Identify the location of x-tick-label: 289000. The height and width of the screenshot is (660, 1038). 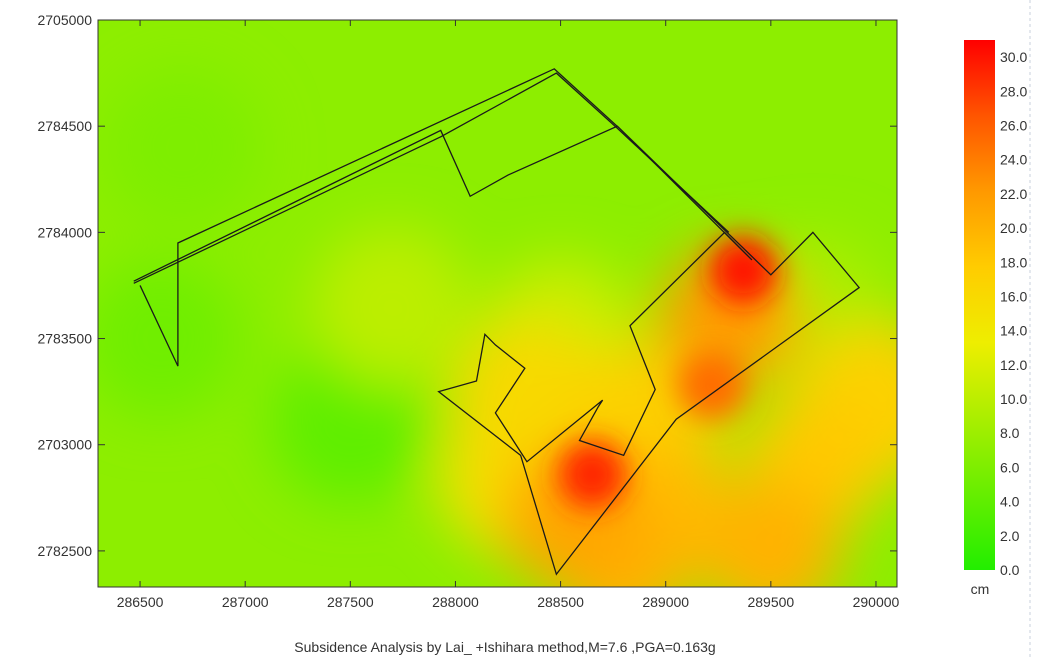
(665, 602).